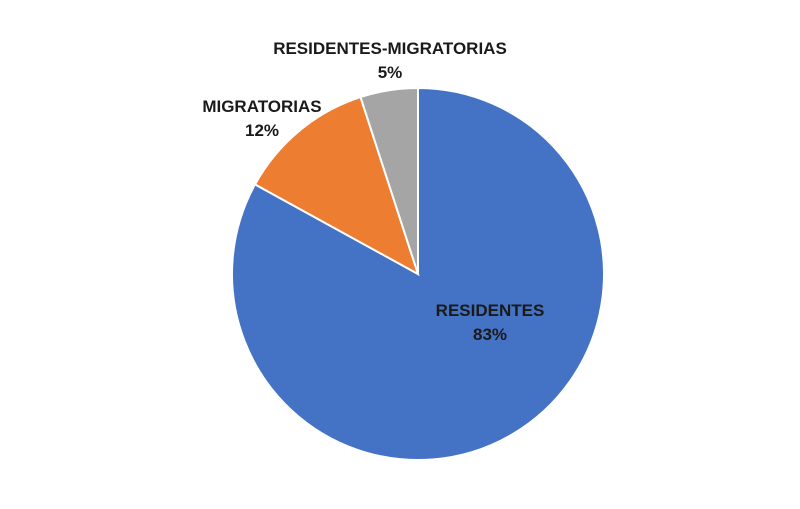 The height and width of the screenshot is (509, 800). I want to click on pie-slice-residentes-migratorias, so click(389, 180).